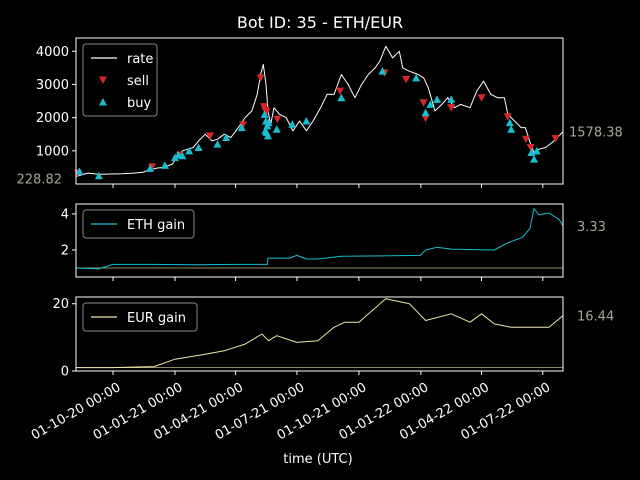 This screenshot has height=480, width=640. What do you see at coordinates (52, 52) in the screenshot?
I see `y-tick-label: 4000` at bounding box center [52, 52].